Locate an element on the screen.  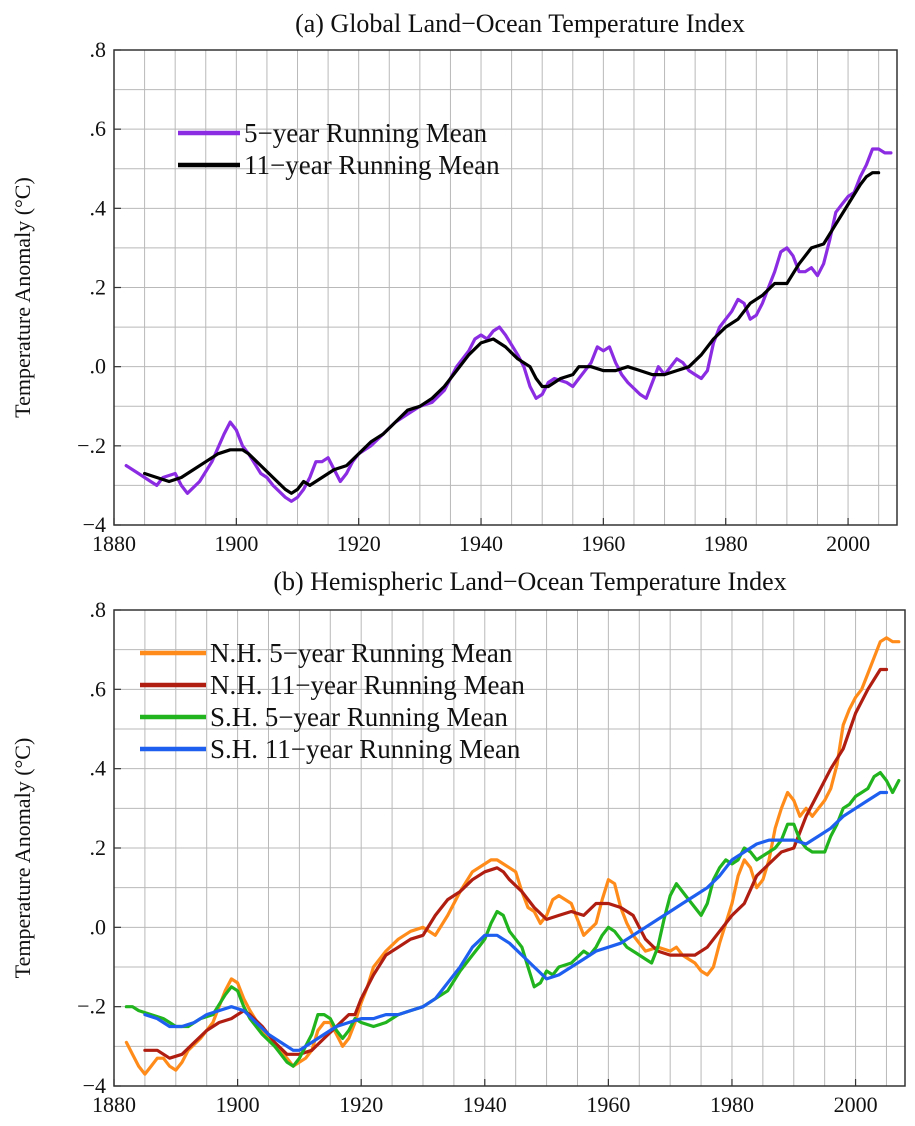
chart-title: (a) Global Land−Ocean Temperature Index is located at coordinates (520, 23).